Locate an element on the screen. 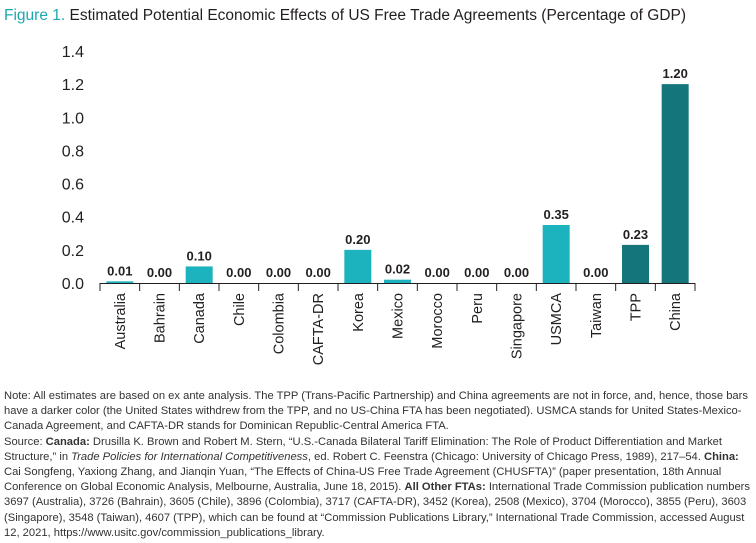 Image resolution: width=756 pixels, height=543 pixels. x-tick-label-mexico: Mexico is located at coordinates (399, 316).